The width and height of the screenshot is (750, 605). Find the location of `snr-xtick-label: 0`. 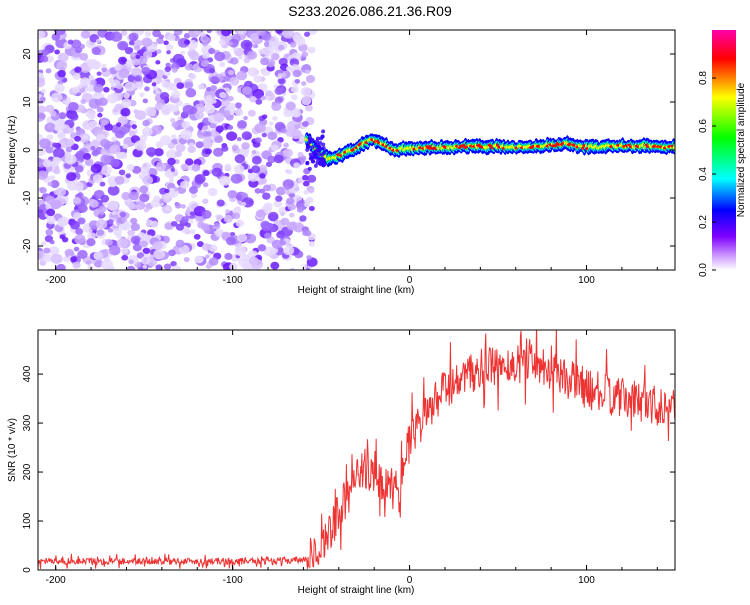

snr-xtick-label: 0 is located at coordinates (410, 580).